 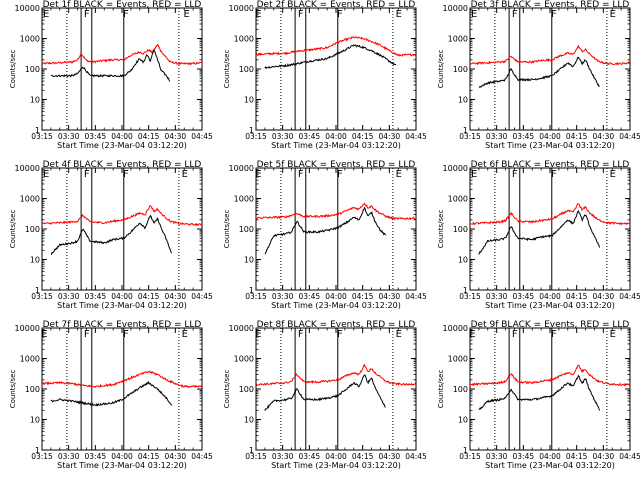 I want to click on x-tick-label: 04:00, so click(x=122, y=456).